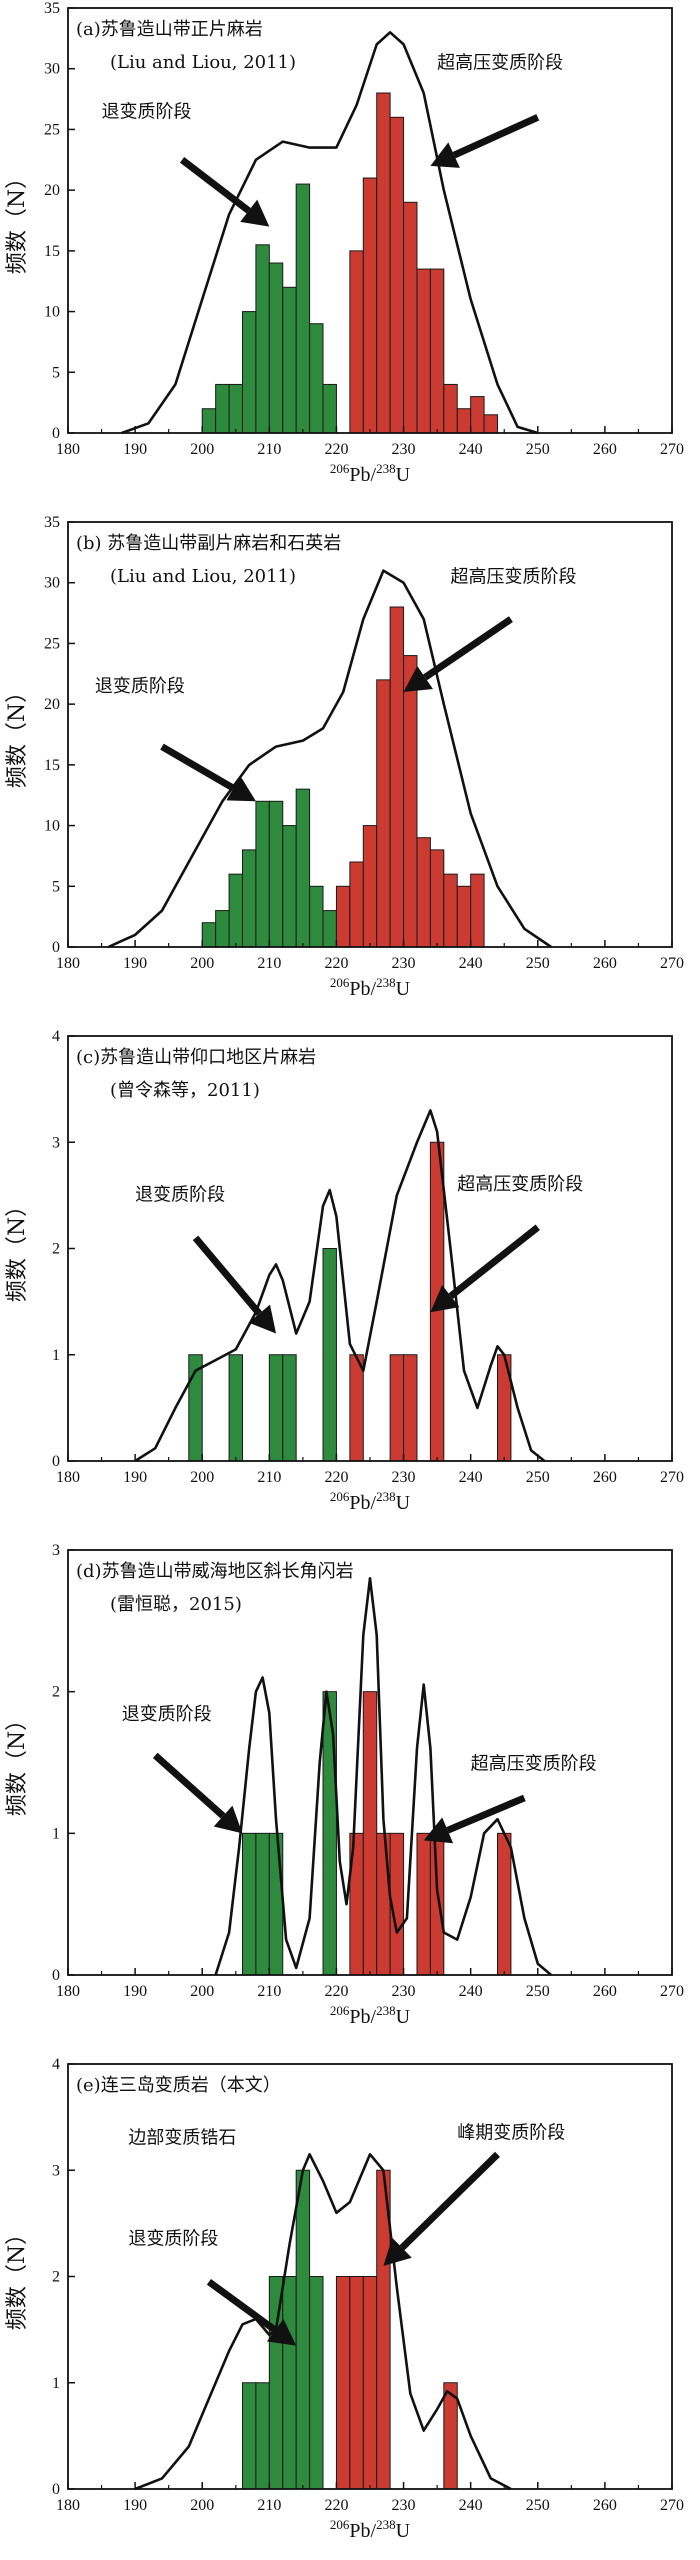  What do you see at coordinates (340, 1286) in the screenshot?
I see `density-curve-c` at bounding box center [340, 1286].